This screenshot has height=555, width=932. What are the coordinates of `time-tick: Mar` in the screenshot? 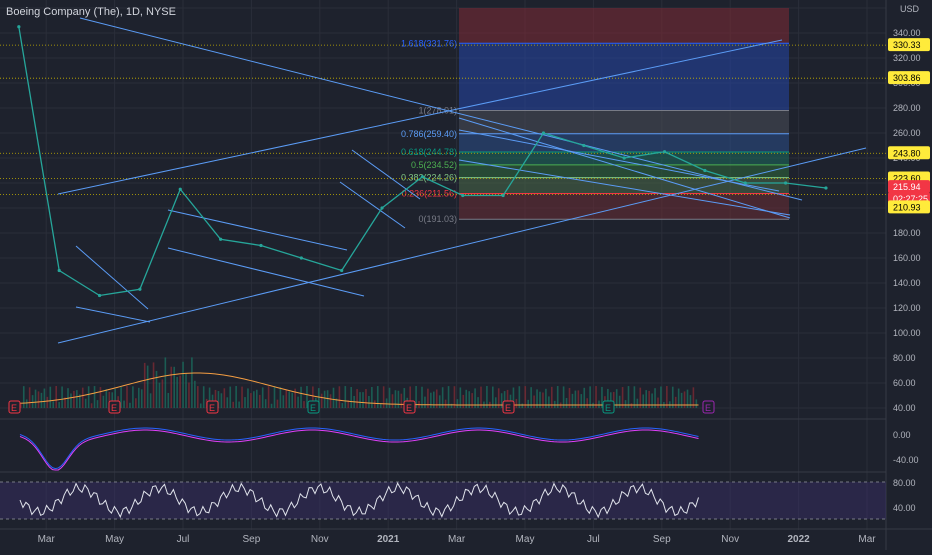 It's located at (867, 539).